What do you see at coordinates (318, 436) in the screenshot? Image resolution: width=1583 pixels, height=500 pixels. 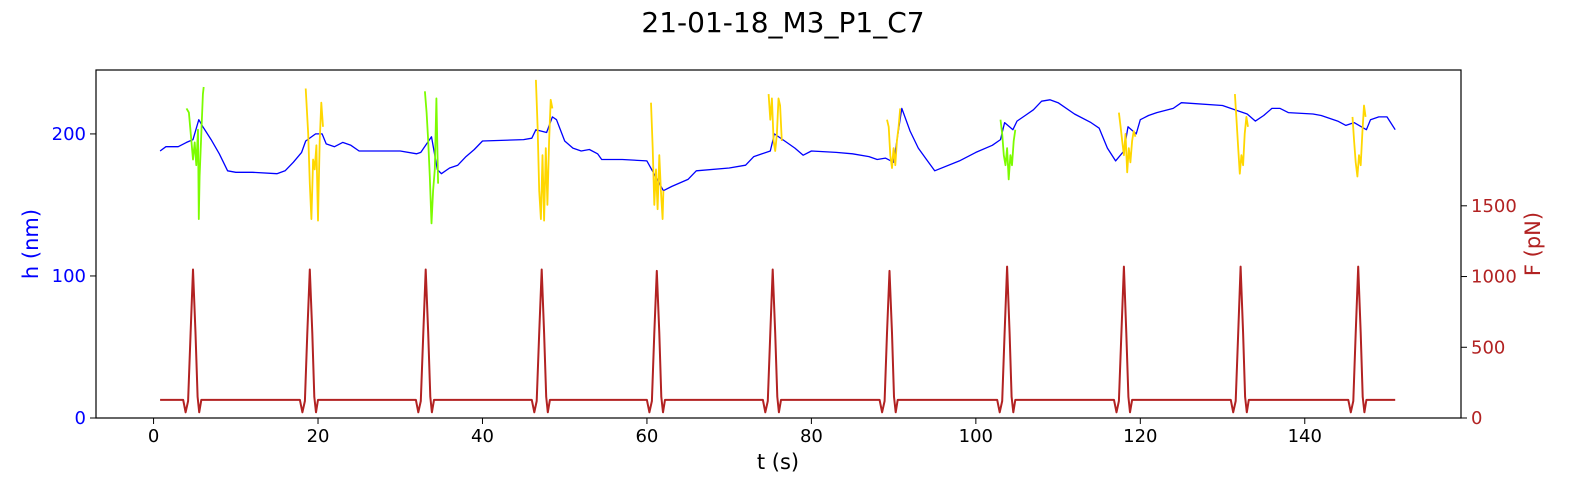 I see `x-tick-label: 20` at bounding box center [318, 436].